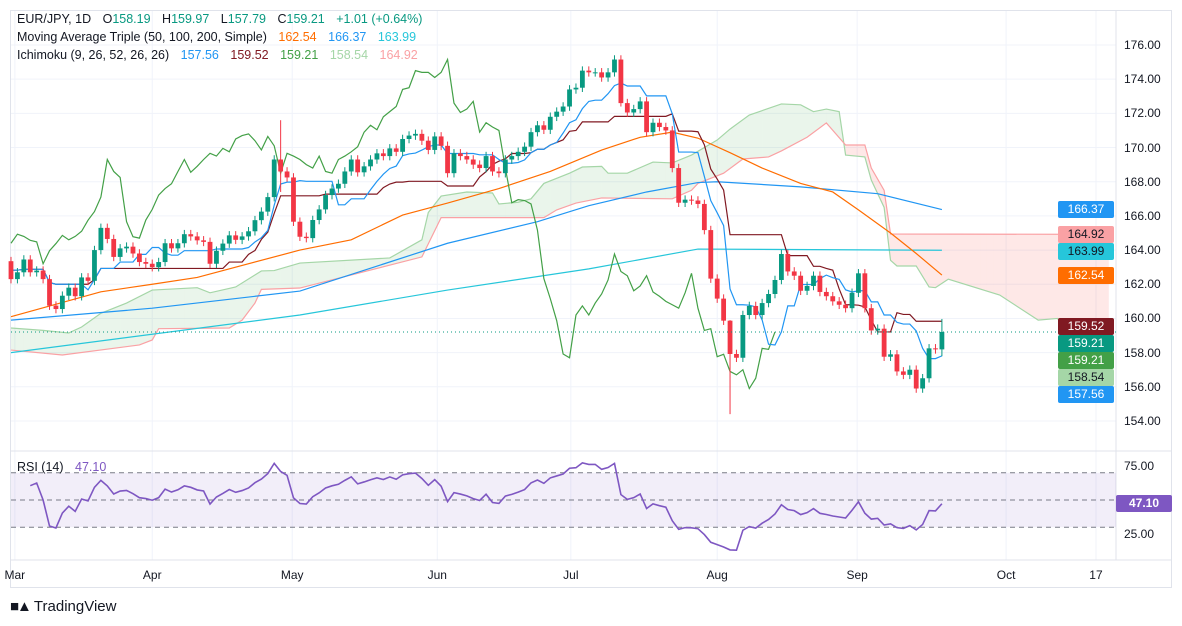  What do you see at coordinates (54, 19) in the screenshot?
I see `symbol-title: EUR/JPY, 1D` at bounding box center [54, 19].